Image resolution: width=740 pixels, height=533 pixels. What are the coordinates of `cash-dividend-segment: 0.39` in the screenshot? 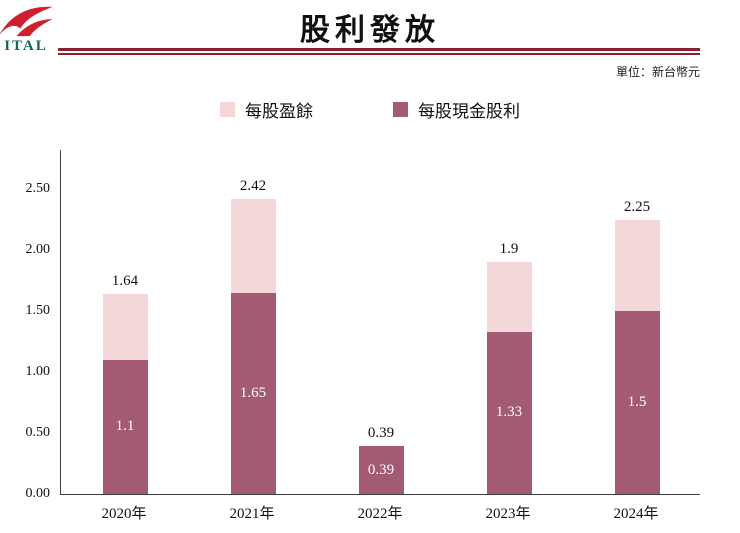 It's located at (381, 470).